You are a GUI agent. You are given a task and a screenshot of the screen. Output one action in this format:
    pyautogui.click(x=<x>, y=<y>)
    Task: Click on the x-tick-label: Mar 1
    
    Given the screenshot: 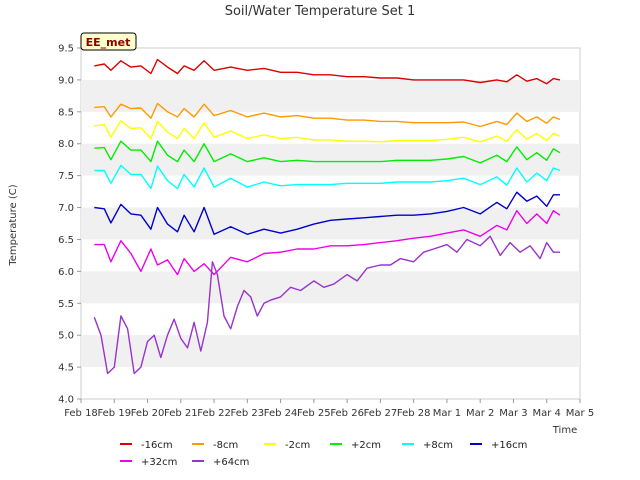 What is the action you would take?
    pyautogui.click(x=447, y=413)
    